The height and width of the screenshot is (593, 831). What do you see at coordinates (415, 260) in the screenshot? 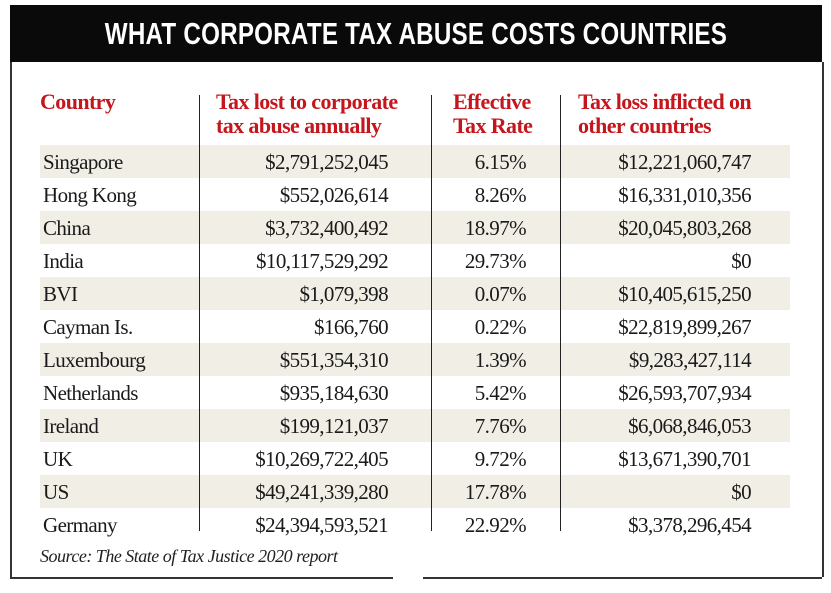
I see `table-row: India $10,117,529,292 29.73% $0` at bounding box center [415, 260].